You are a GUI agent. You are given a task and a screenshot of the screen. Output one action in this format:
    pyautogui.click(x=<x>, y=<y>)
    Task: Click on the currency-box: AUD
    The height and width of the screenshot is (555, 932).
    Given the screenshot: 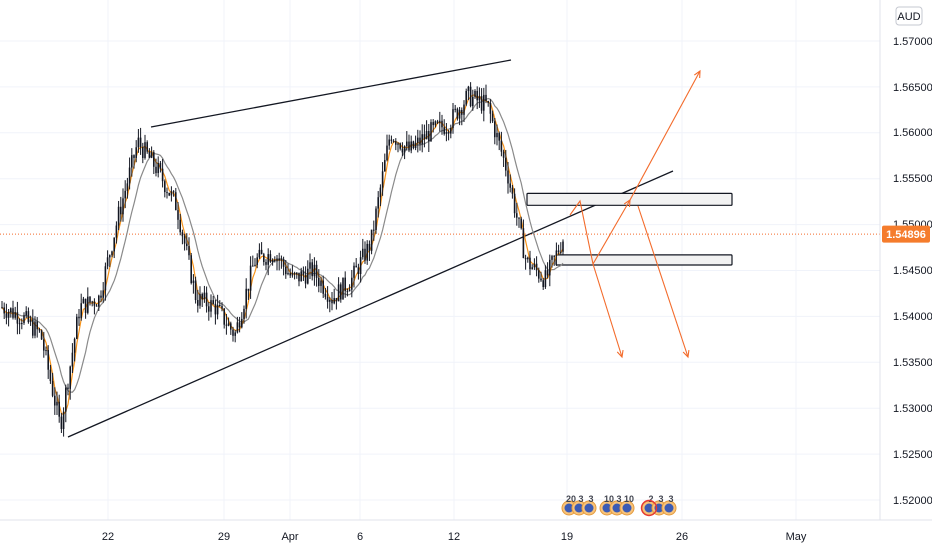 What is the action you would take?
    pyautogui.click(x=909, y=16)
    